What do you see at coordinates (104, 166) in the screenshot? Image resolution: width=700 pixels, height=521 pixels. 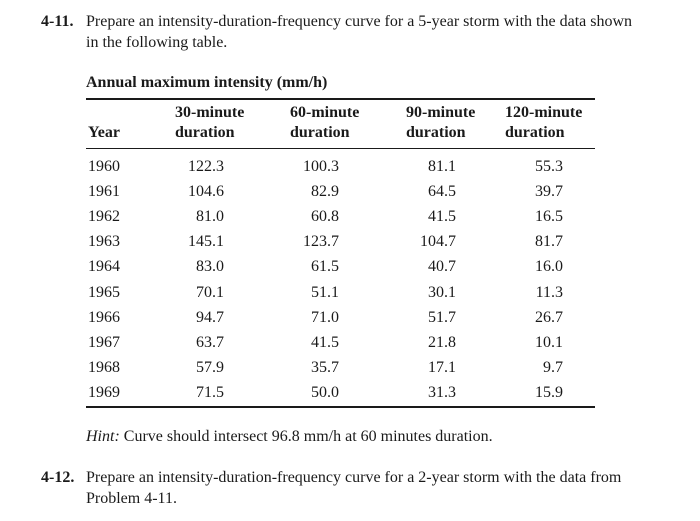 I see `year-cell: 1960` at bounding box center [104, 166].